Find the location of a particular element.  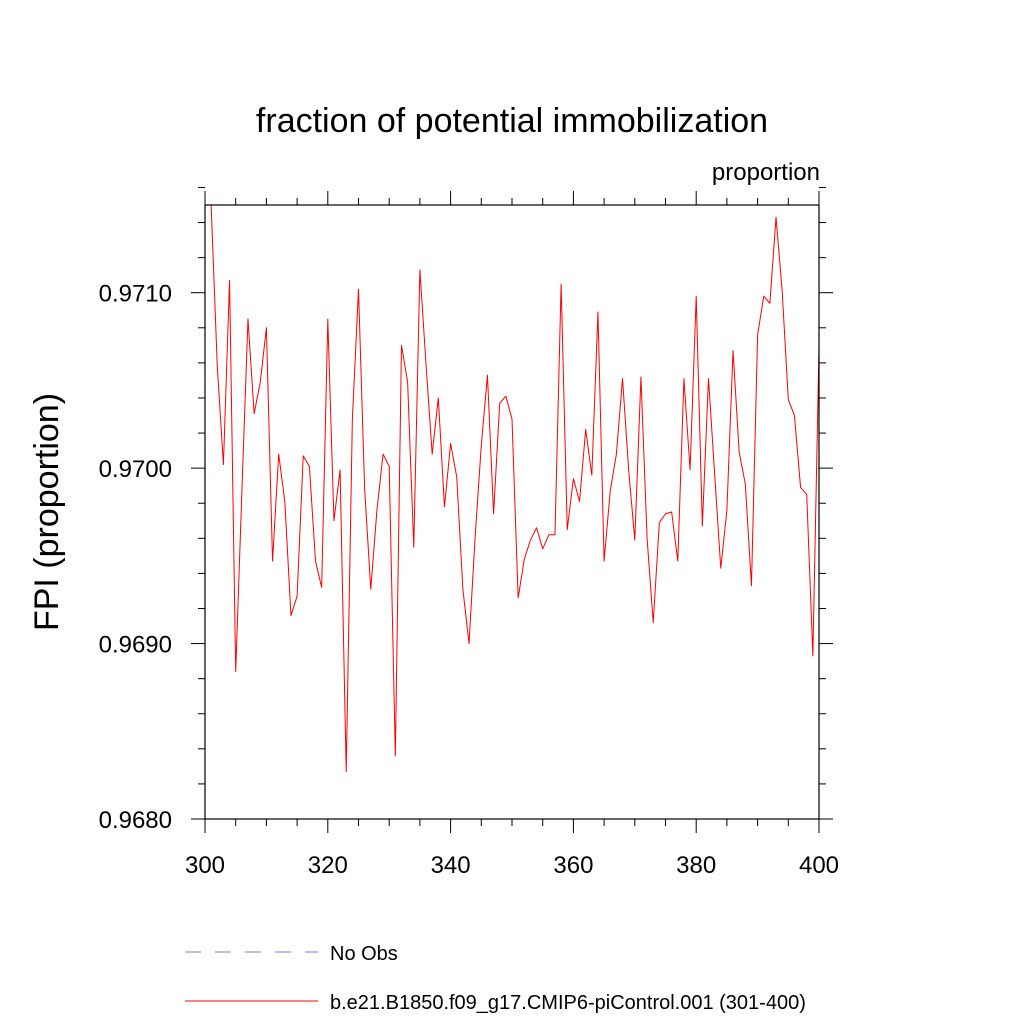

x-tick-label: 360 is located at coordinates (573, 865).